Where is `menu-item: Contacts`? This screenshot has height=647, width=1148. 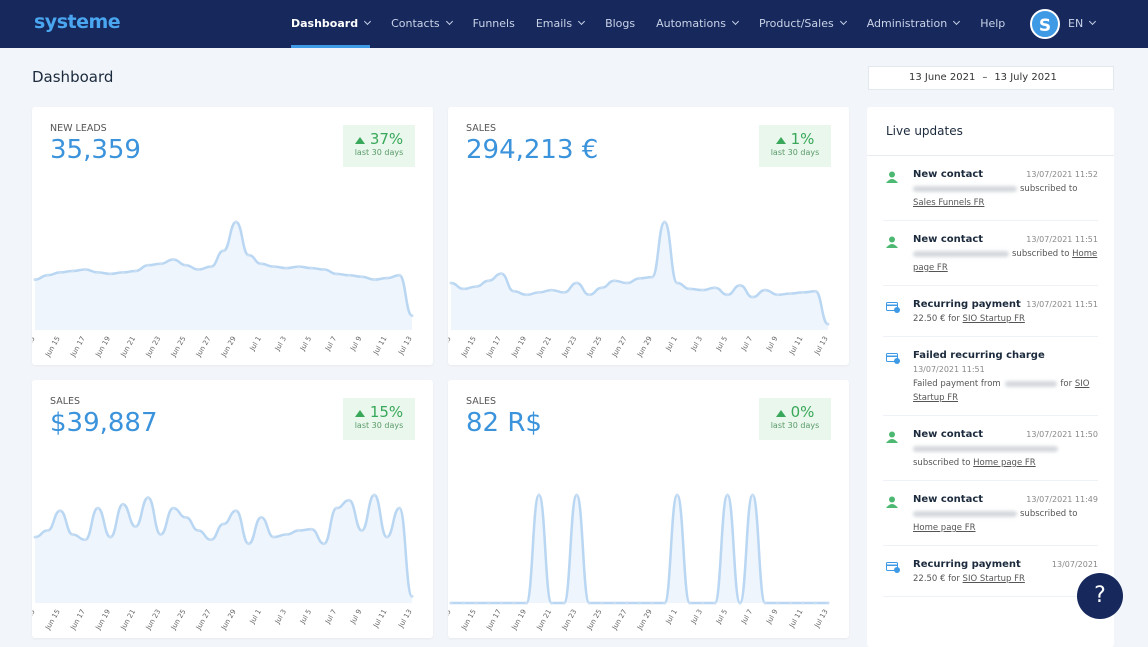 menu-item: Contacts is located at coordinates (422, 24).